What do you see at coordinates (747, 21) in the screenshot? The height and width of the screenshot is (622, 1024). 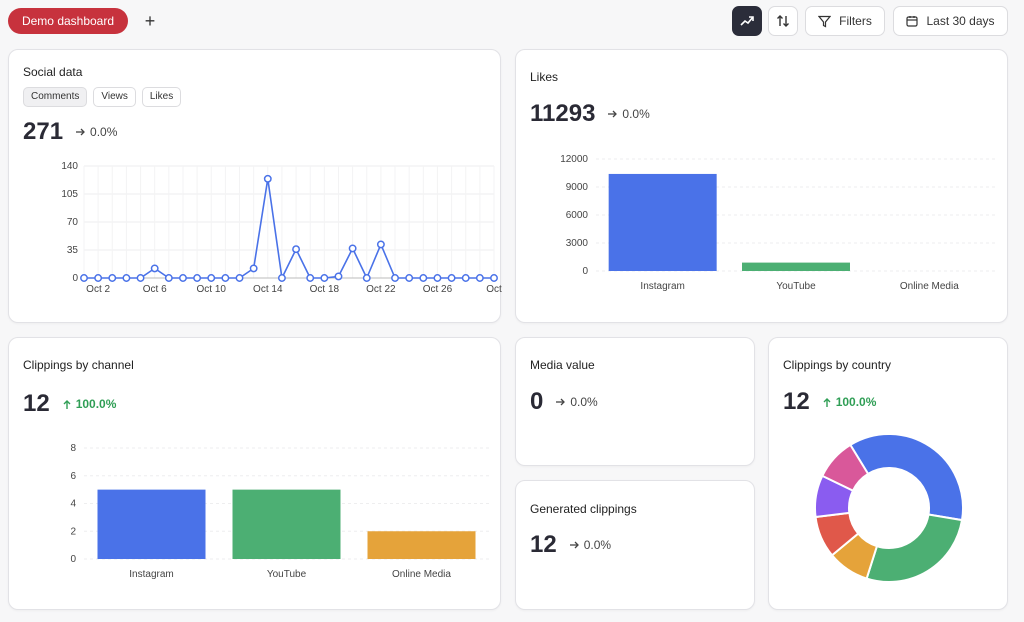 I see `trend-view-button` at bounding box center [747, 21].